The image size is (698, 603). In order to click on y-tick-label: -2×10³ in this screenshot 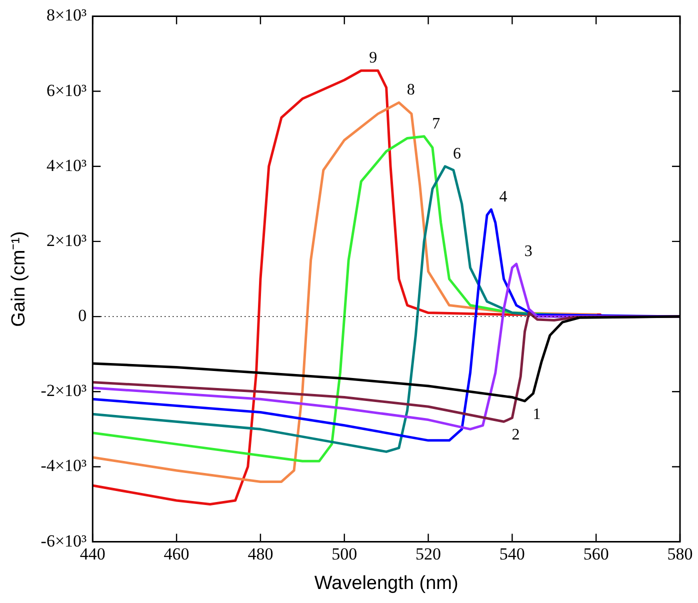, I will do `click(63, 390)`.